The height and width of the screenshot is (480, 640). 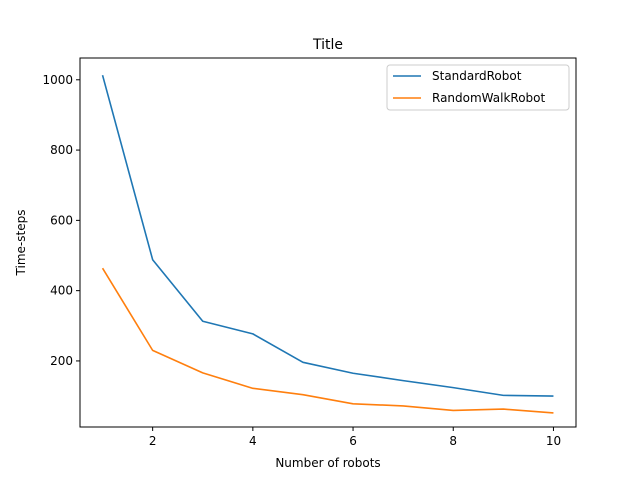 What do you see at coordinates (253, 441) in the screenshot?
I see `x-tick-label: 4` at bounding box center [253, 441].